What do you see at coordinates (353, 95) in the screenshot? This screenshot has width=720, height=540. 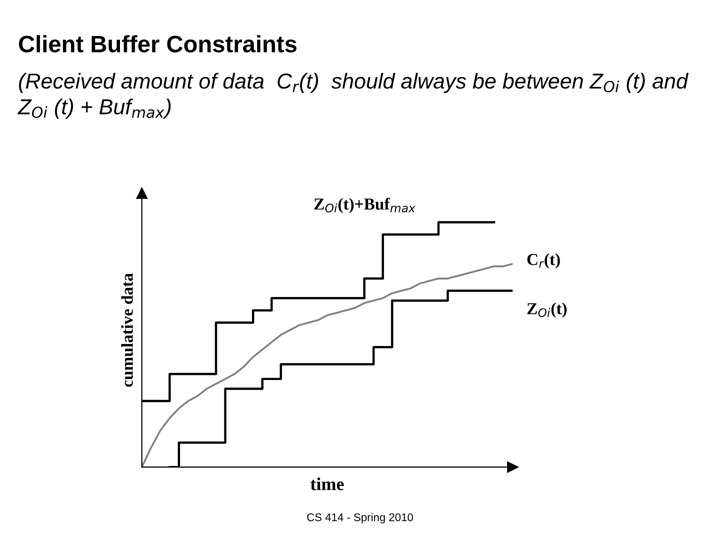 I see `text: (Received amount of data C$_{r}$(t) should always be between Z$_{Oi}$ (t) and Z$_{Oi}$ (t) + Buf$_{max}$)` at bounding box center [353, 95].